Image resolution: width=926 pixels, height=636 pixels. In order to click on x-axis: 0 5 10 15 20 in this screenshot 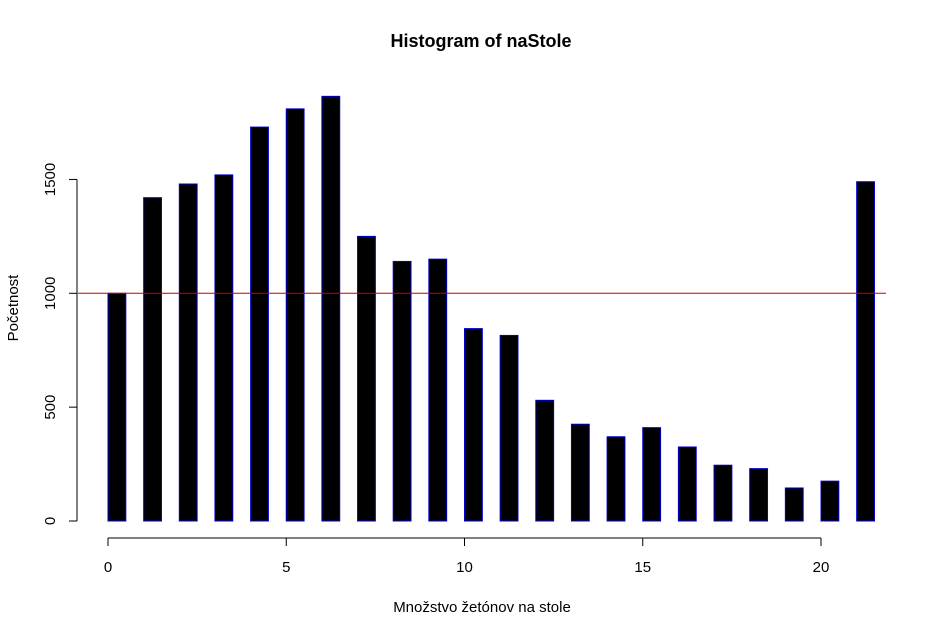, I will do `click(467, 556)`.